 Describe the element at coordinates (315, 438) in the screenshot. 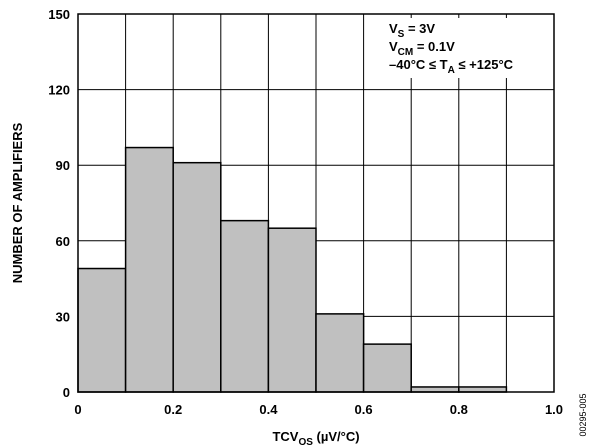

I see `x-axis-title: TCVOS (µV/°C)` at that location.